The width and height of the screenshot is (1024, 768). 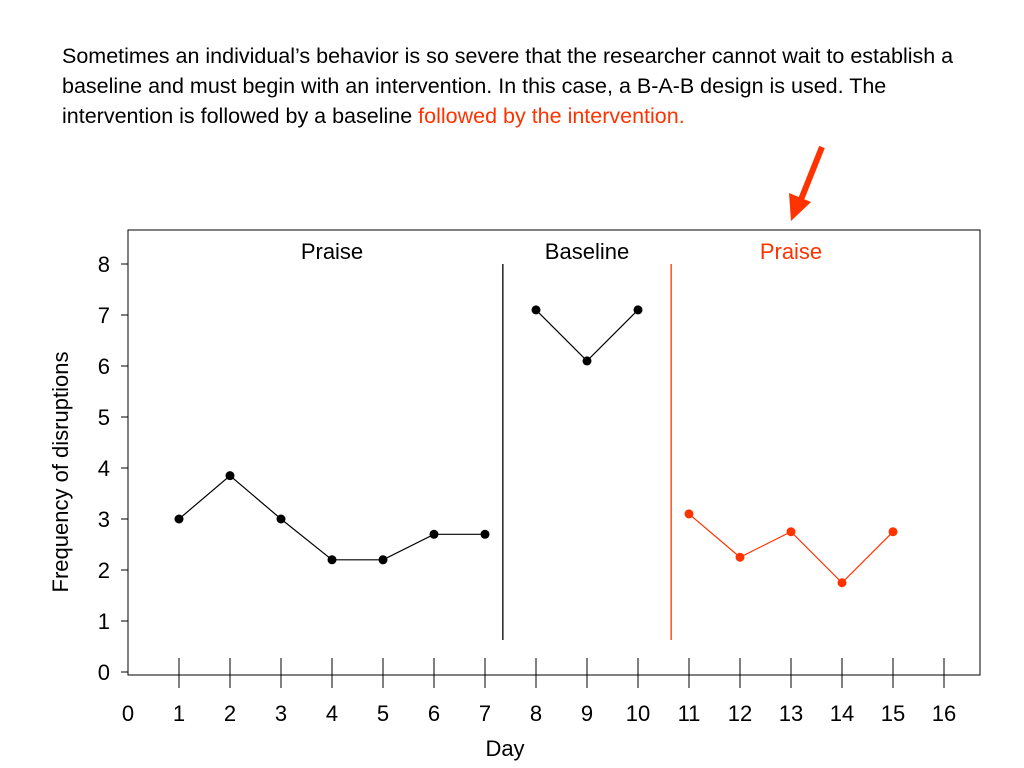 What do you see at coordinates (104, 264) in the screenshot?
I see `y-tick-label: 8` at bounding box center [104, 264].